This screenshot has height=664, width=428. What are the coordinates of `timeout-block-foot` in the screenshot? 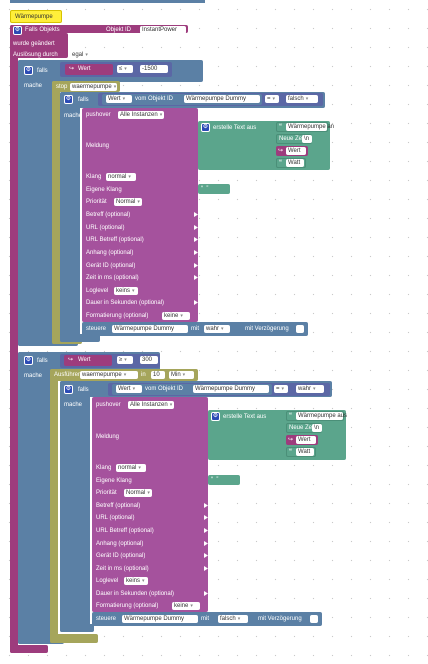 It's located at (74, 638).